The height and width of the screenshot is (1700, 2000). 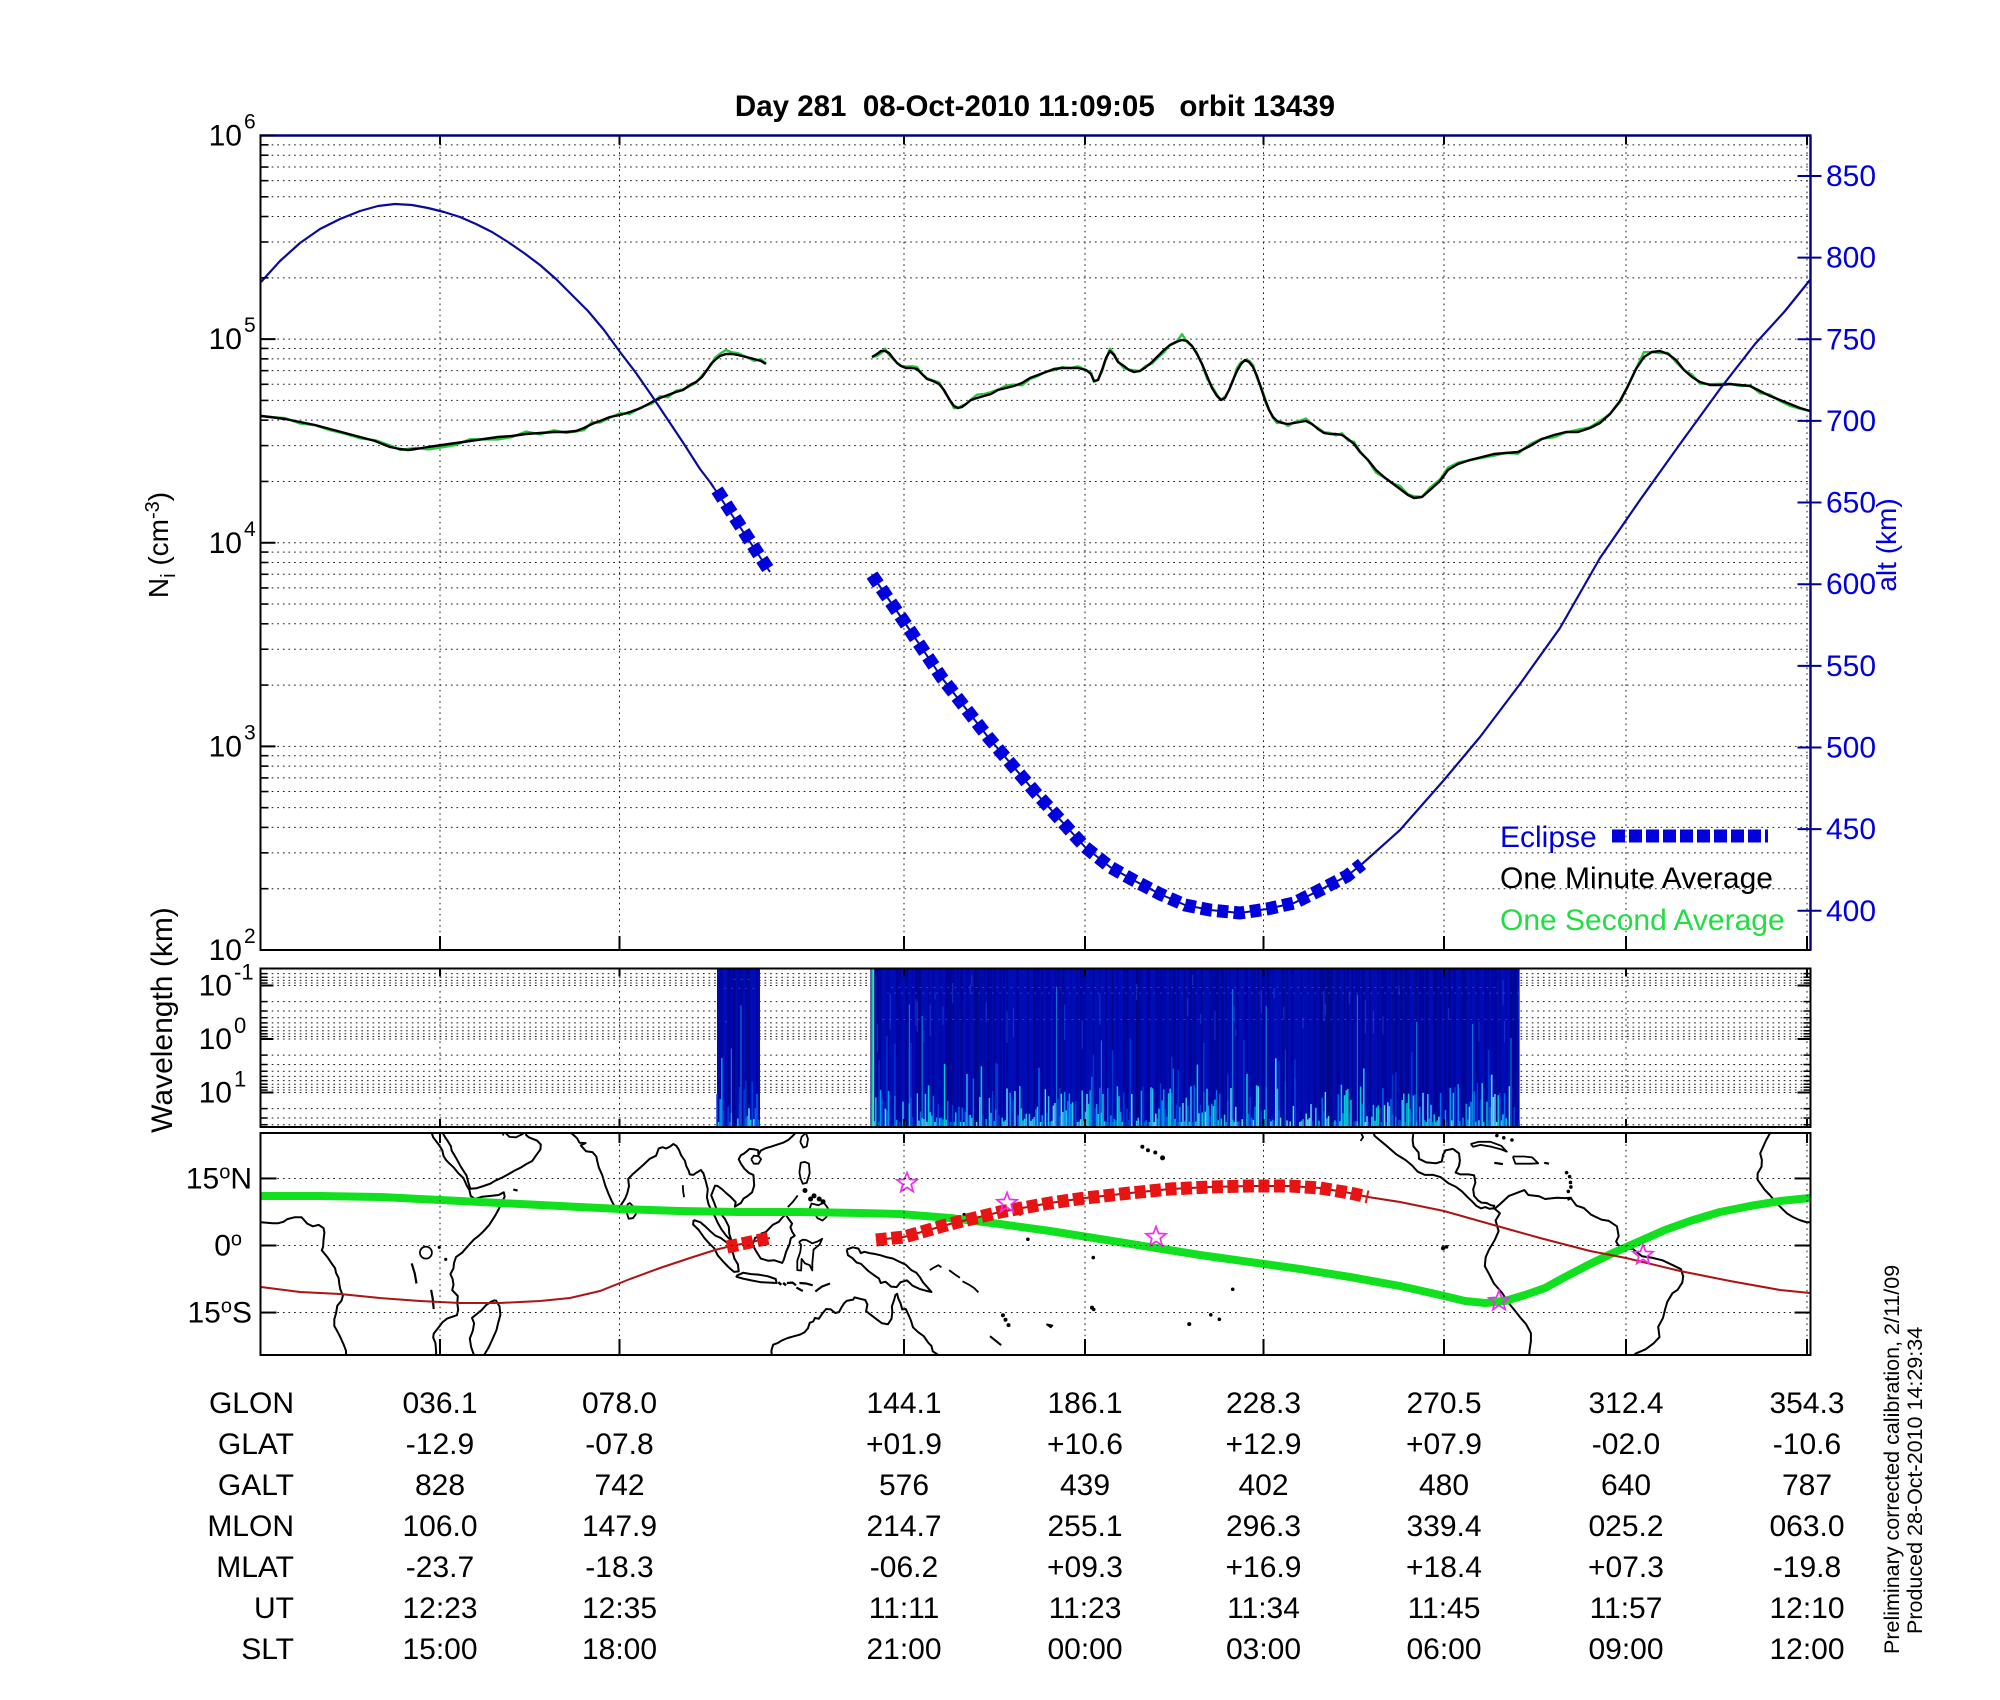 I want to click on svg-text: 480, so click(x=1444, y=1485).